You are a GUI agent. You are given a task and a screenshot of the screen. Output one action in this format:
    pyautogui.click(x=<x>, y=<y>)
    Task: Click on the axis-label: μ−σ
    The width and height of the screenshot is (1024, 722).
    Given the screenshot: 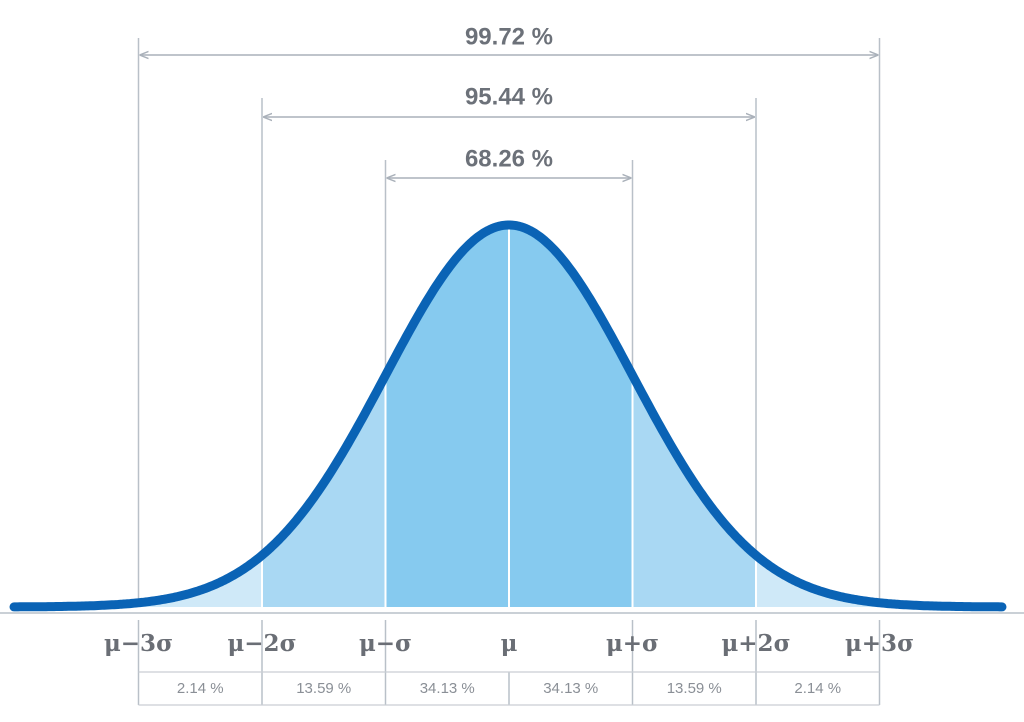 What is the action you would take?
    pyautogui.click(x=385, y=643)
    